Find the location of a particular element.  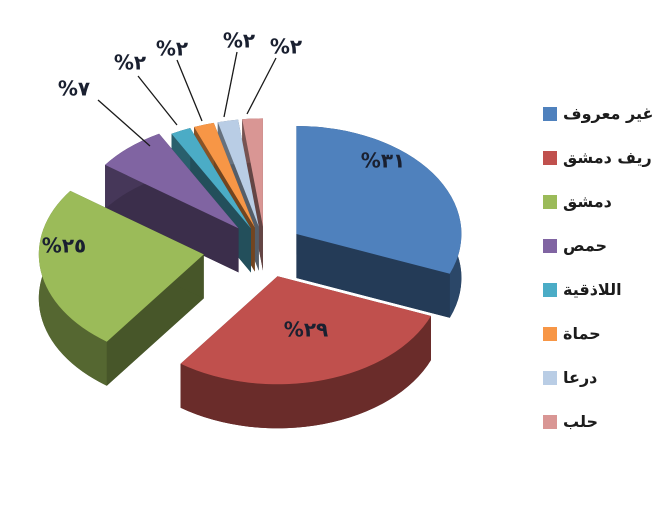

legend-item: دمشق is located at coordinates (577, 202).